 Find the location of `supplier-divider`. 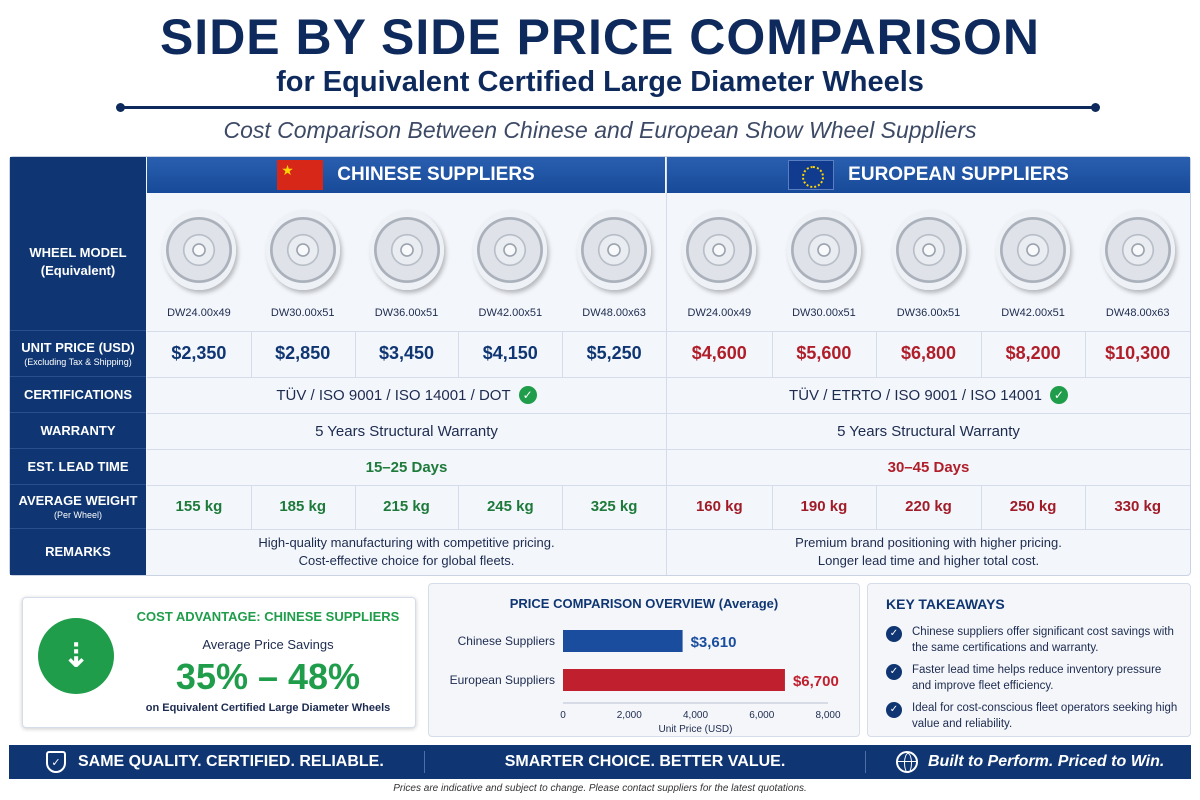

supplier-divider is located at coordinates (666, 366).